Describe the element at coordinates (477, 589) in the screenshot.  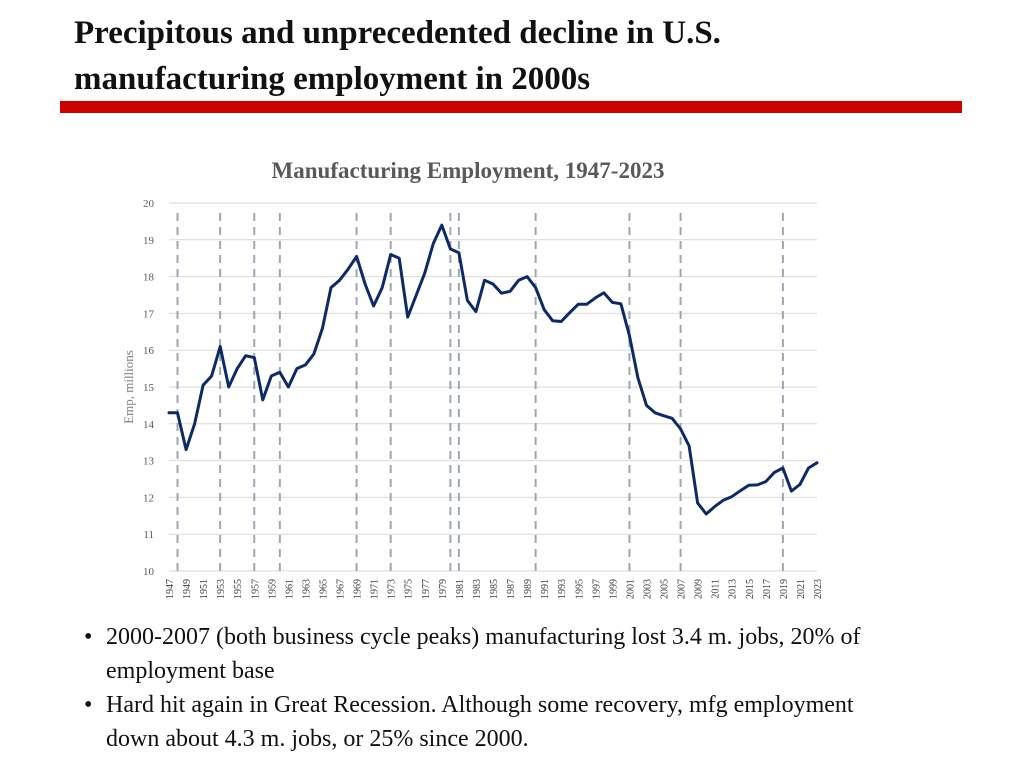
I see `x-tick-label: 1983` at that location.